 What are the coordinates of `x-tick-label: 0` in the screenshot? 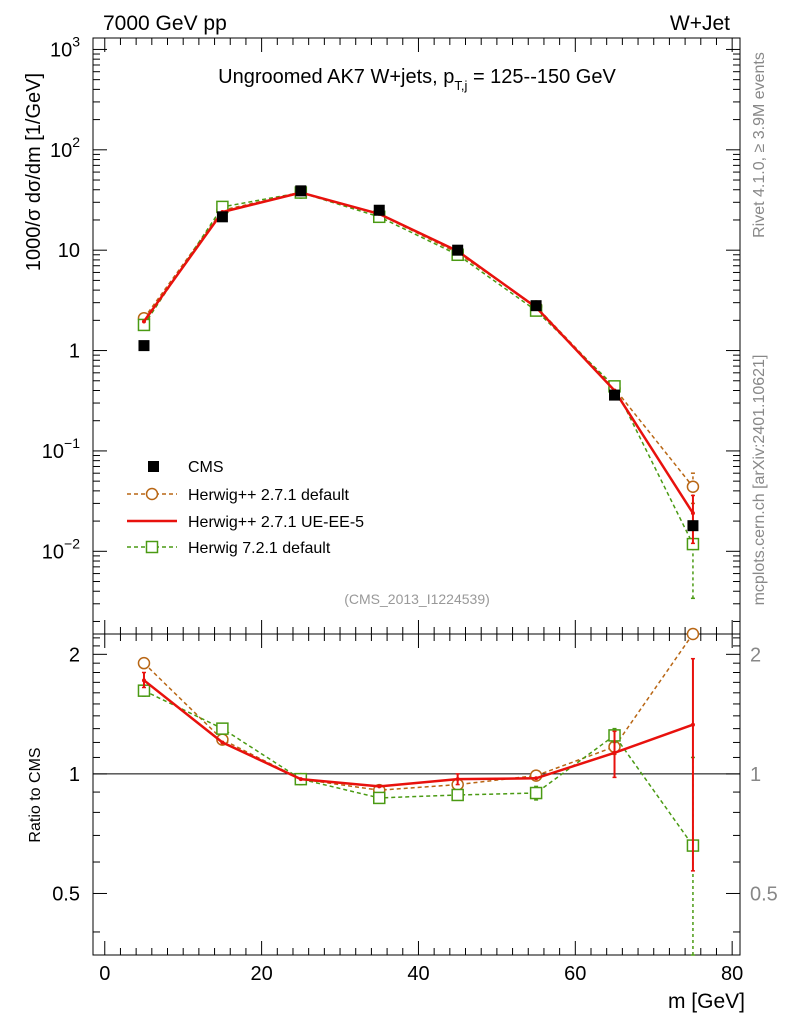 It's located at (104, 974).